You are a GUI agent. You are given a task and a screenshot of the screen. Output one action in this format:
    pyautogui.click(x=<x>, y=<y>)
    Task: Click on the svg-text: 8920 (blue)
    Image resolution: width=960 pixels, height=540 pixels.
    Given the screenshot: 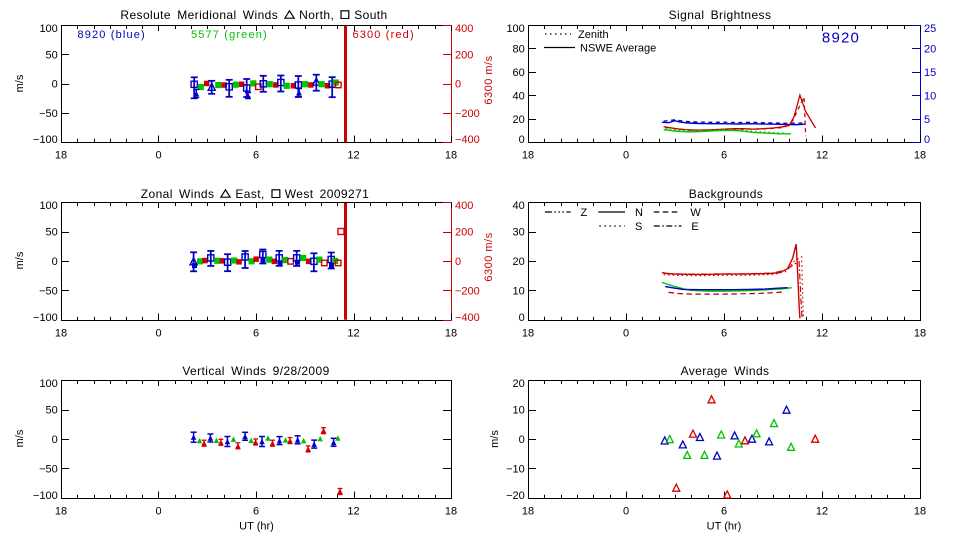 What is the action you would take?
    pyautogui.click(x=112, y=35)
    